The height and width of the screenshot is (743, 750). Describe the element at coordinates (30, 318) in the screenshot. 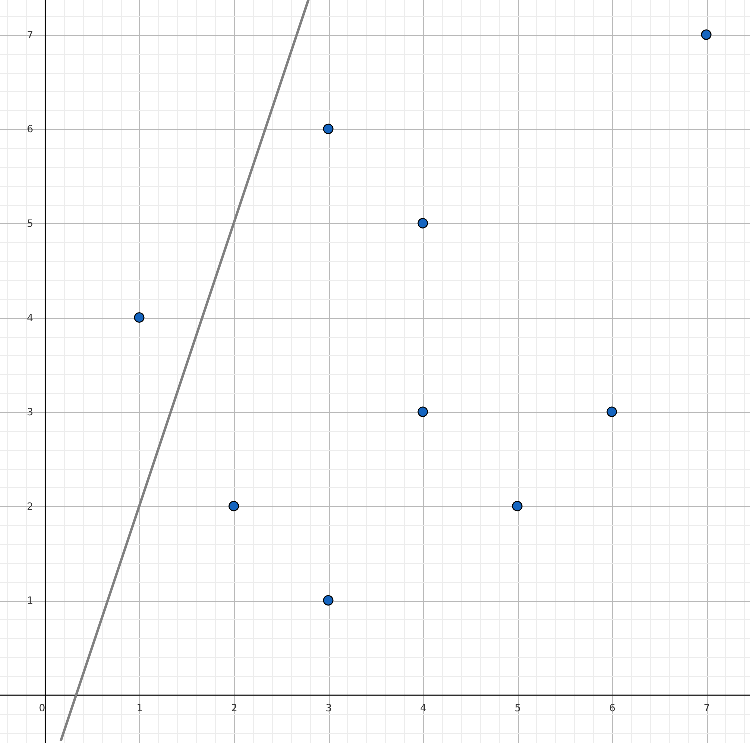

I see `y-tick-label: 4` at that location.